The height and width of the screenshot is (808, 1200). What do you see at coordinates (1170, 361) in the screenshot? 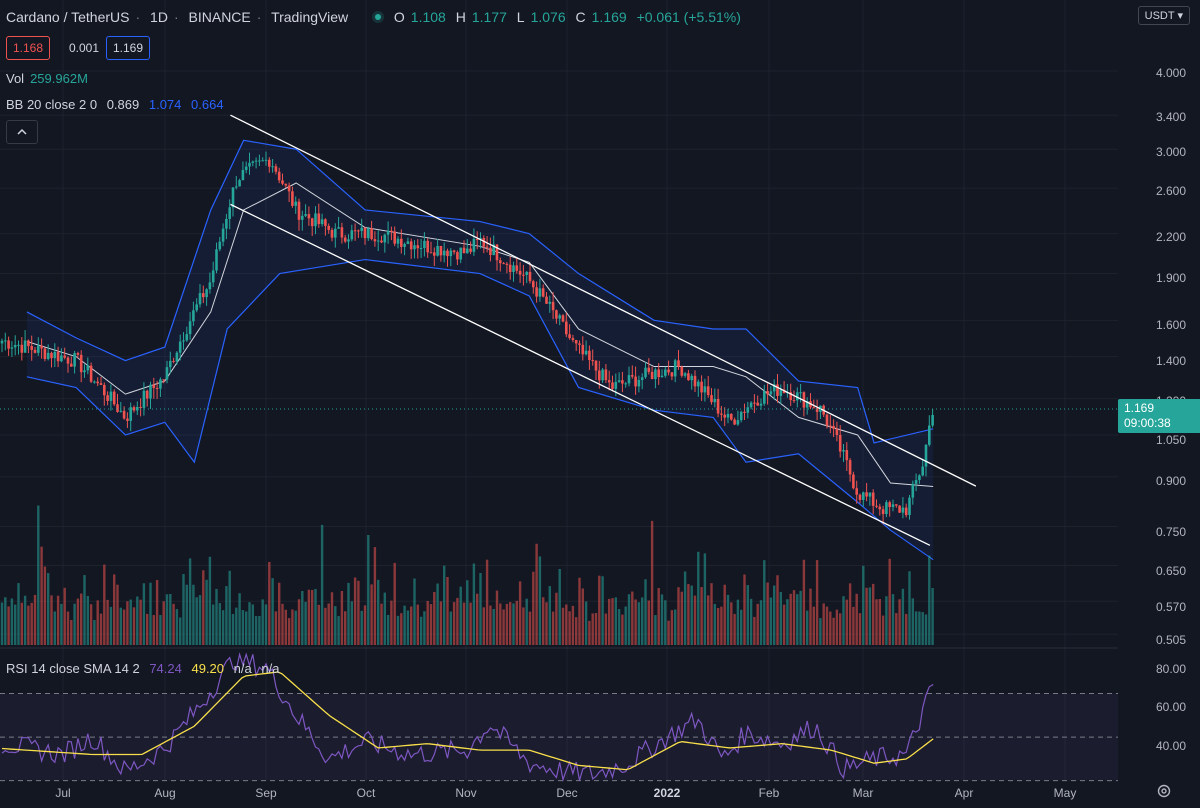
I see `y-tick-1400: 1.400` at bounding box center [1170, 361].